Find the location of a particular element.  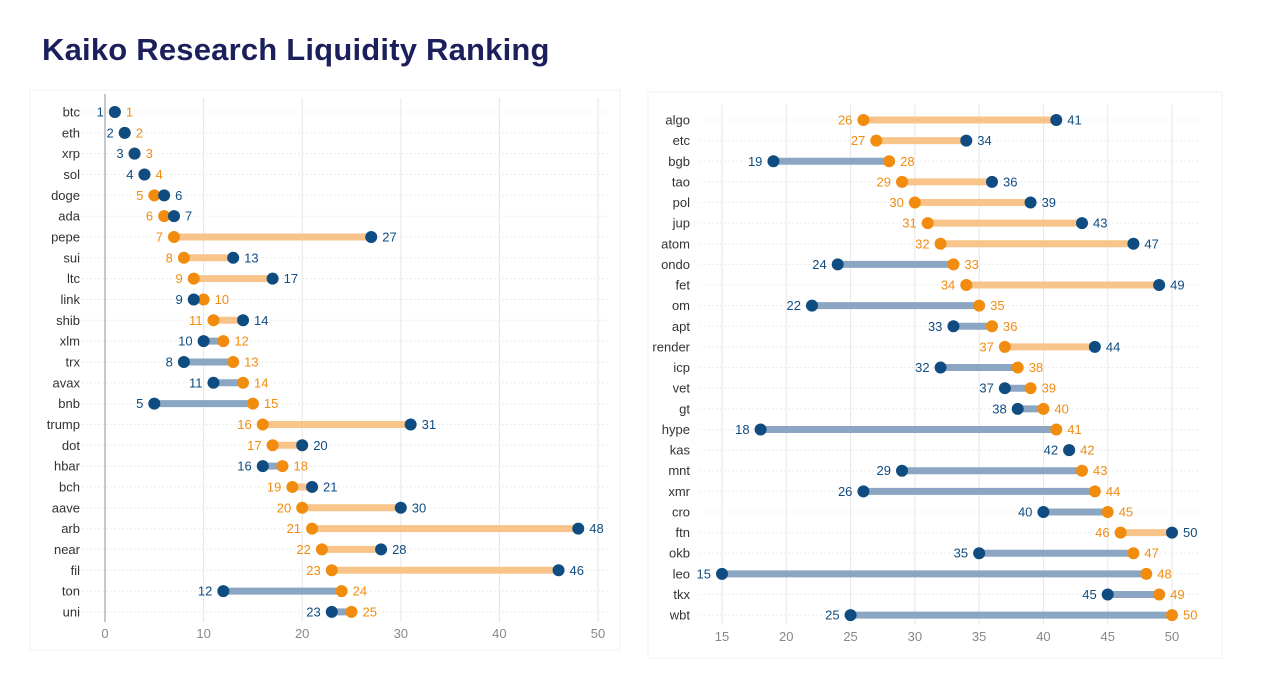

category-label: hbar is located at coordinates (67, 466).